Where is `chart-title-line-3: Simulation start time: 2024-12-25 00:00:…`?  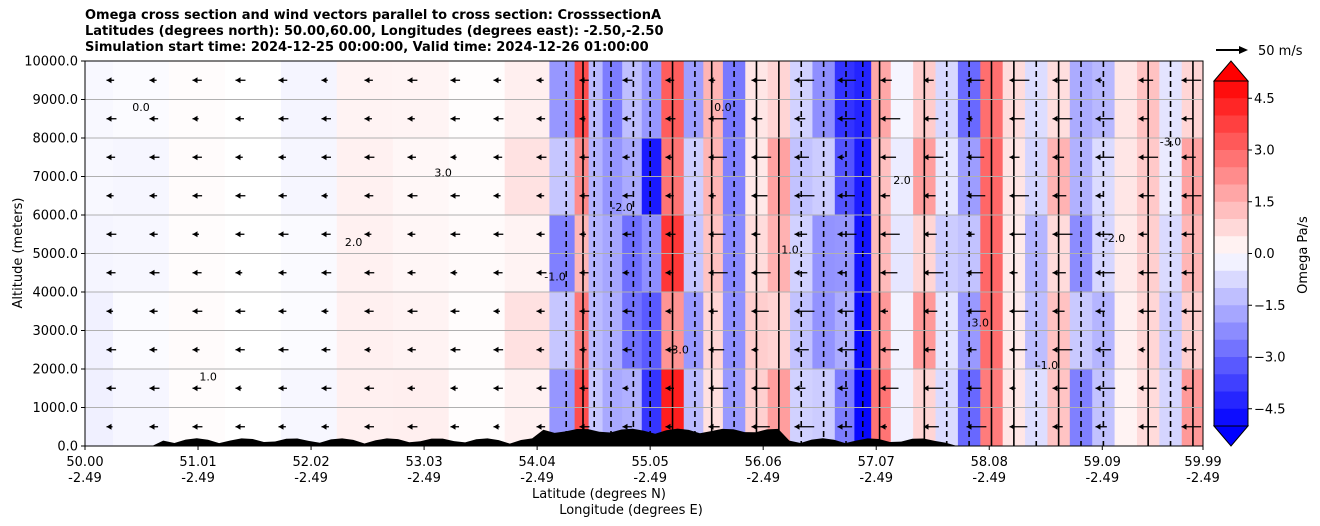 chart-title-line-3: Simulation start time: 2024-12-25 00:00:… is located at coordinates (367, 47).